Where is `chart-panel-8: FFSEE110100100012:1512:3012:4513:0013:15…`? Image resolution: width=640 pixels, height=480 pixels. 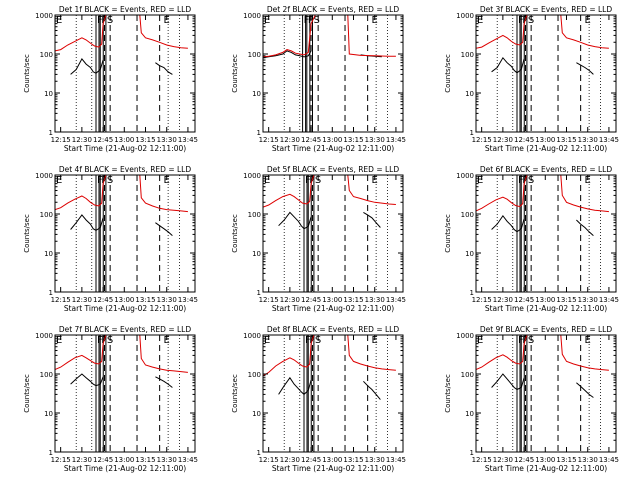 chart-panel-8: FFSEE110100100012:1512:3012:4513:0013:15… is located at coordinates (318, 399).